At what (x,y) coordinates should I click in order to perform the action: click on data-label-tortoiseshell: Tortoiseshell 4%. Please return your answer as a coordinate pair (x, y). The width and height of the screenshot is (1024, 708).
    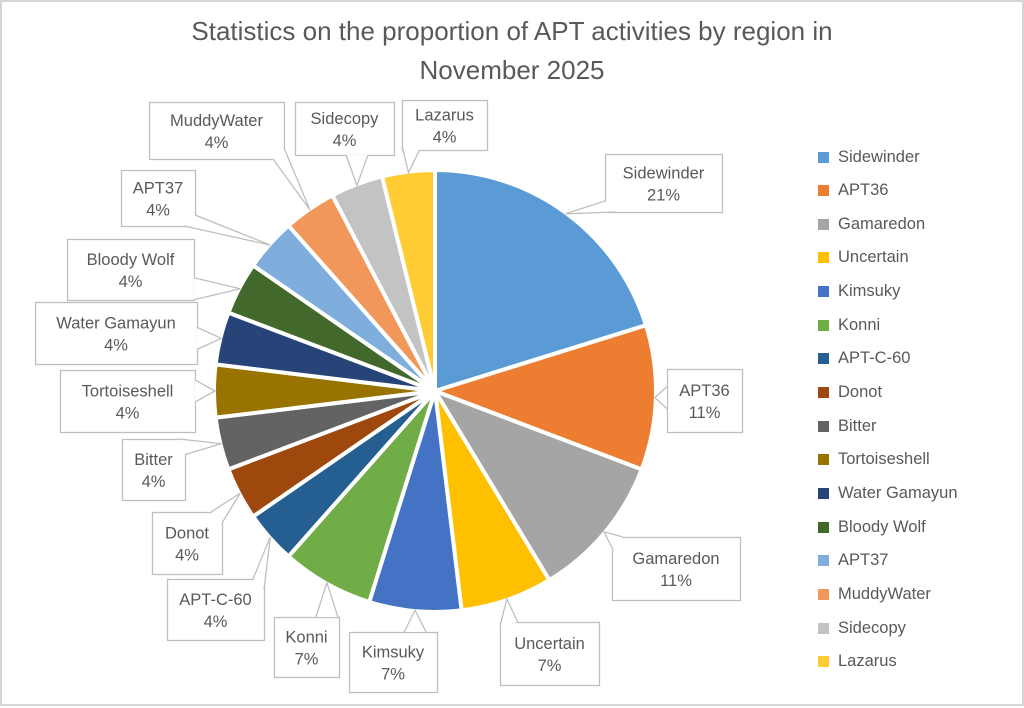
    Looking at the image, I should click on (138, 401).